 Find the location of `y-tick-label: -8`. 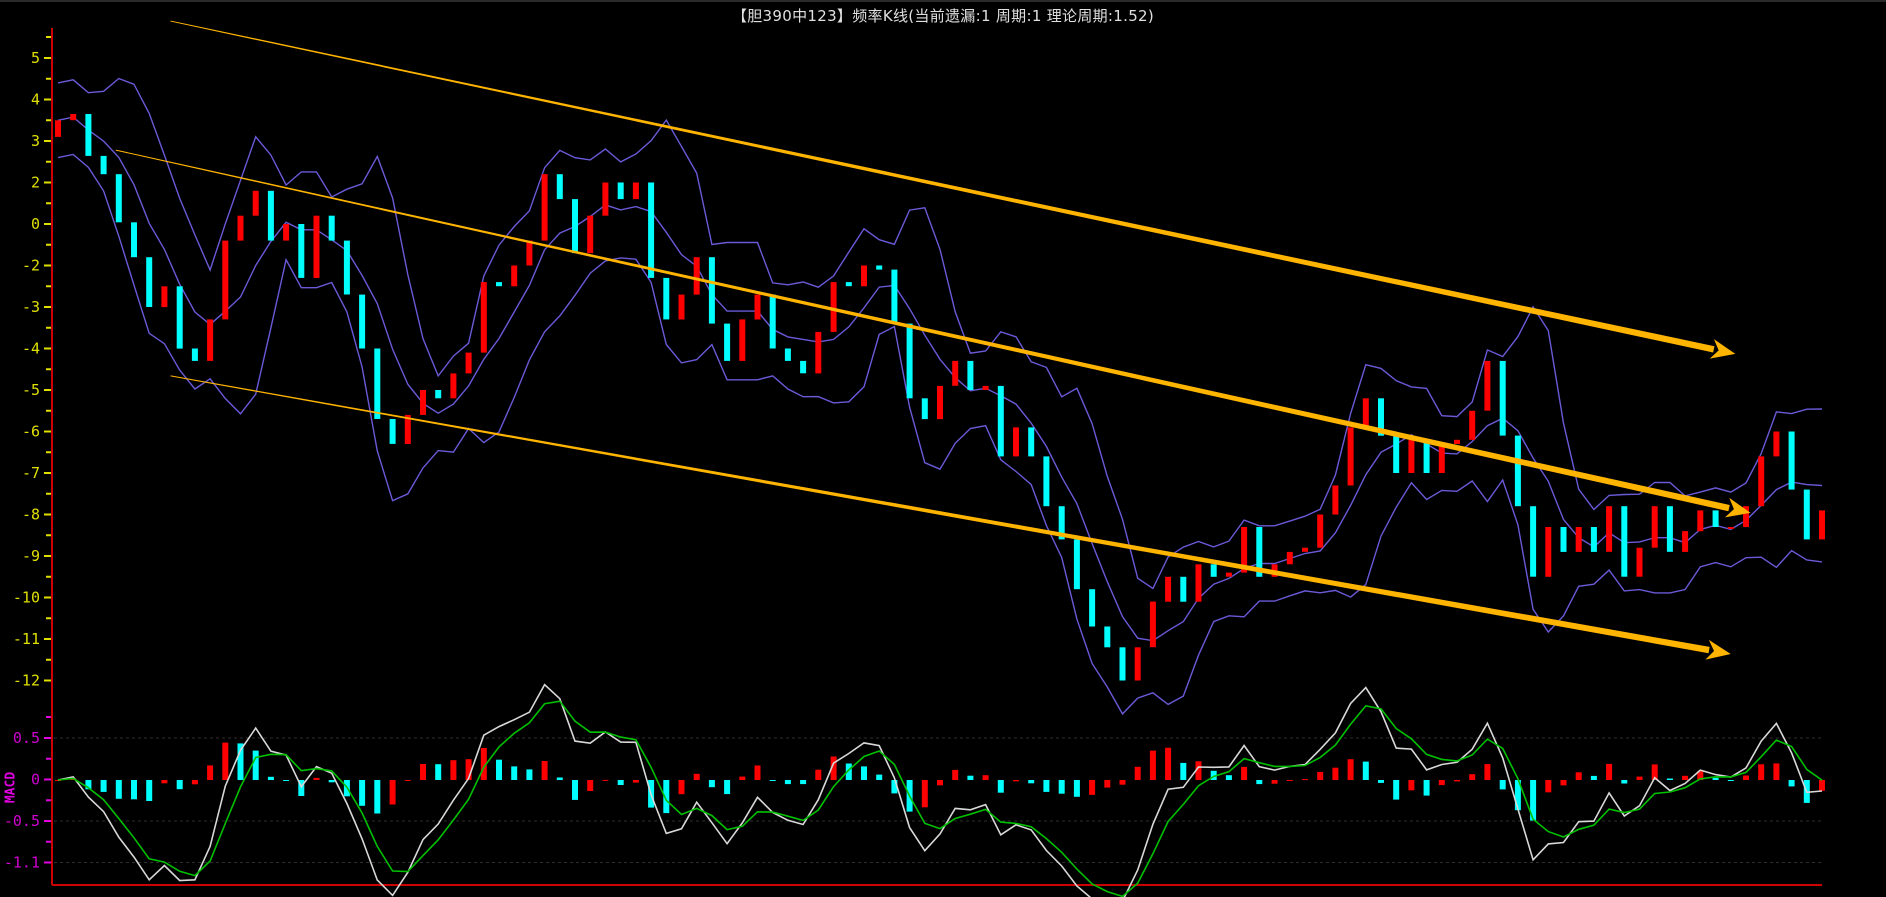

y-tick-label: -8 is located at coordinates (31, 515).